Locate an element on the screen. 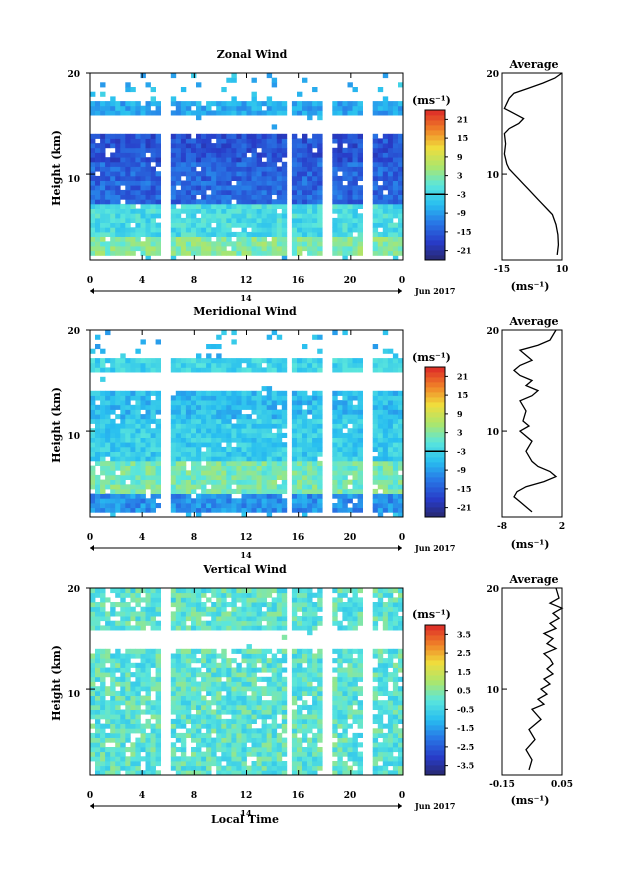 Image resolution: width=623 pixels, height=873 pixels. meridional-date-label: Jun 2017 is located at coordinates (434, 548).